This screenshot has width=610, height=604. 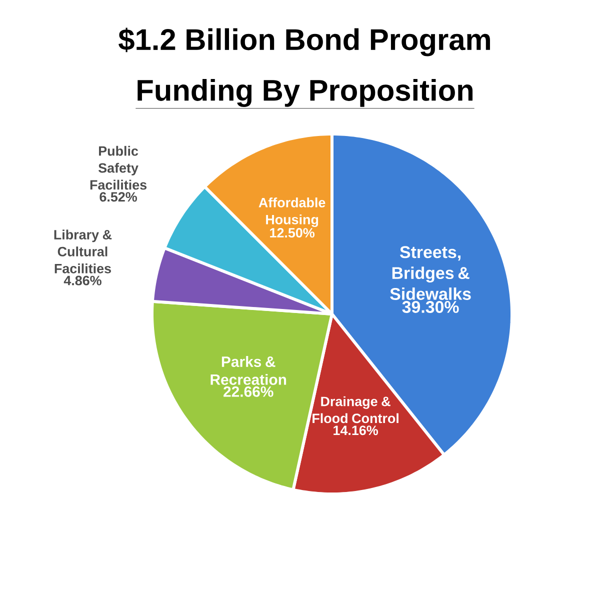 I want to click on data-label: 4.86%, so click(x=83, y=281).